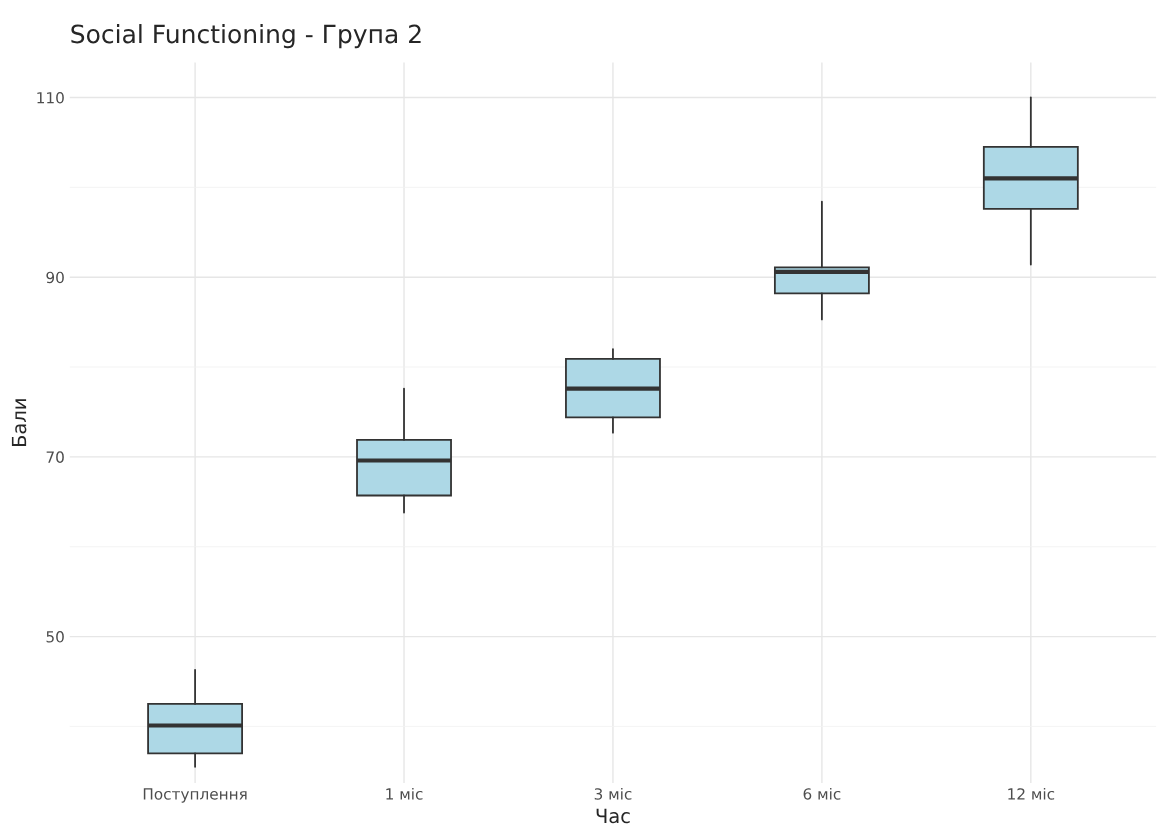 The image size is (1162, 833). I want to click on x-tick-label: 6 міс, so click(822, 793).